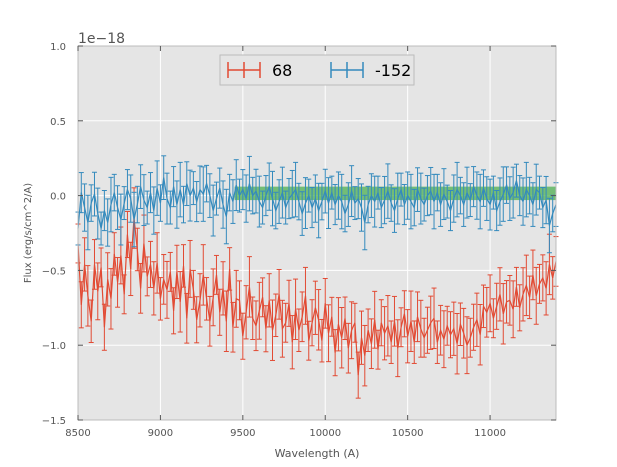 This screenshot has width=617, height=467. Describe the element at coordinates (317, 453) in the screenshot. I see `x-axis-label: Wavelength (A)` at that location.